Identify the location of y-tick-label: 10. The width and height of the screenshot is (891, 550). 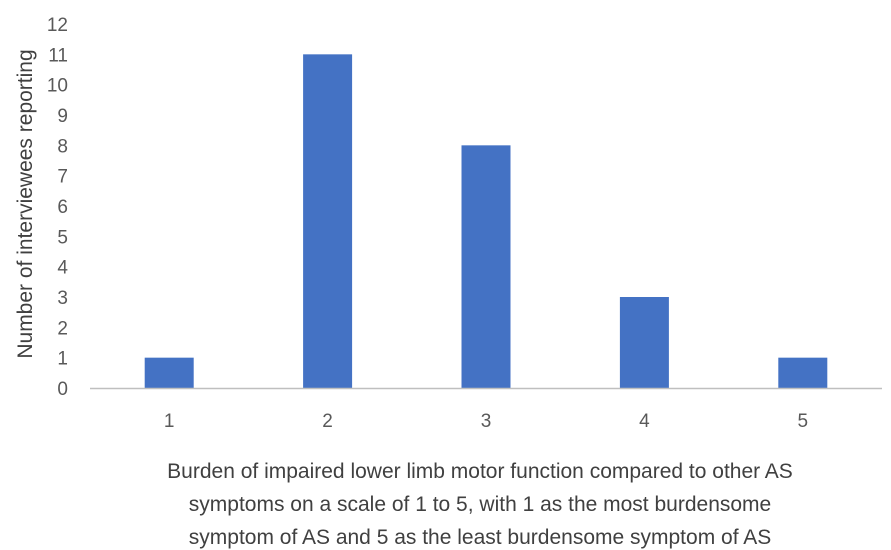
(57, 86).